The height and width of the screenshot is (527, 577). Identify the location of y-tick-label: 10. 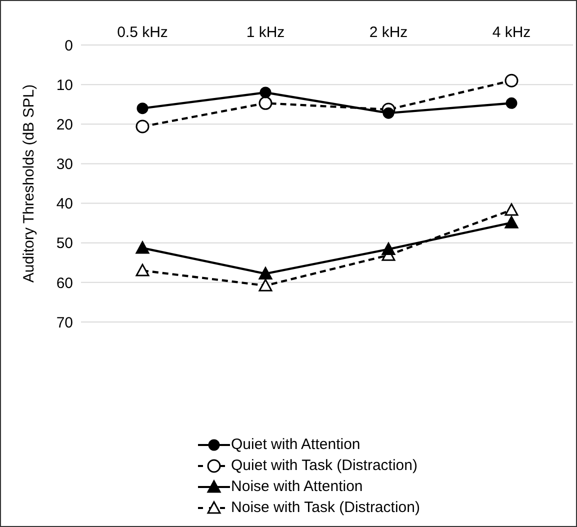
(64, 85).